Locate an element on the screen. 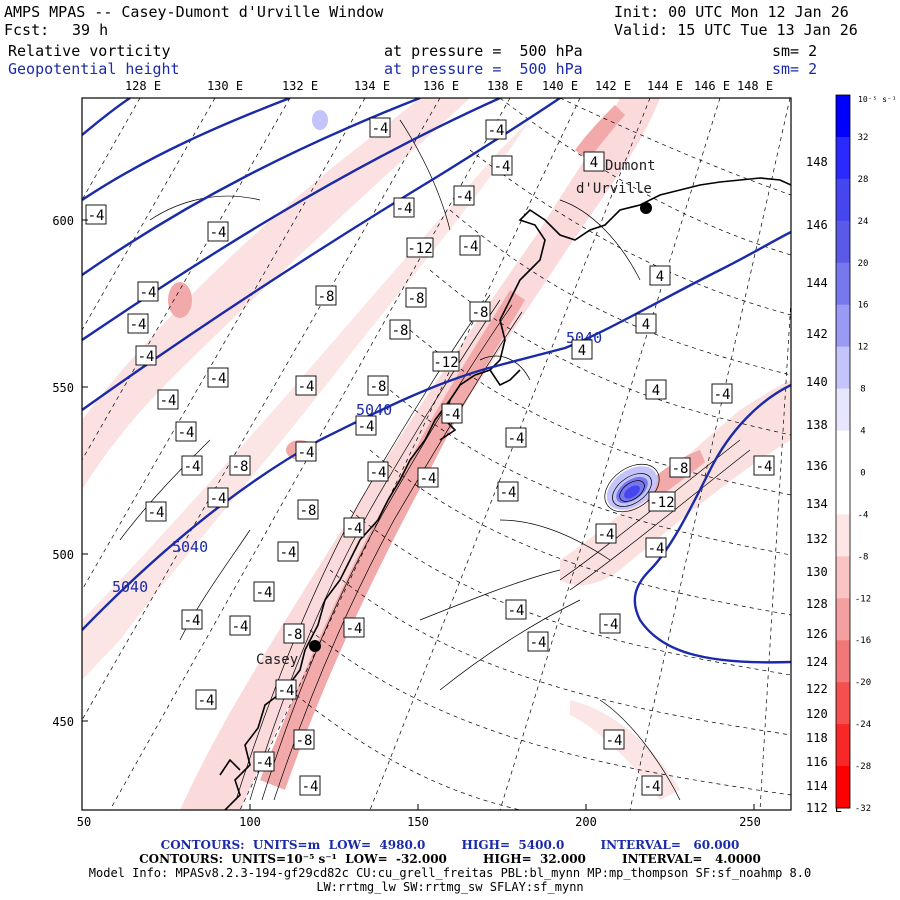  colorbar-tick-label: 20 is located at coordinates (863, 264).